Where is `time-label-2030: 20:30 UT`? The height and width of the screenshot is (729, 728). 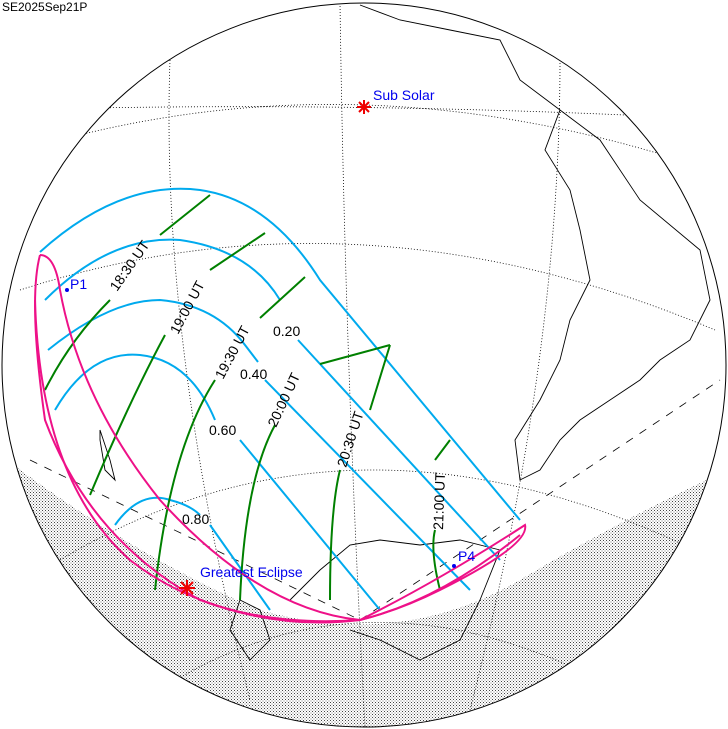
time-label-2030: 20:30 UT is located at coordinates (350, 439).